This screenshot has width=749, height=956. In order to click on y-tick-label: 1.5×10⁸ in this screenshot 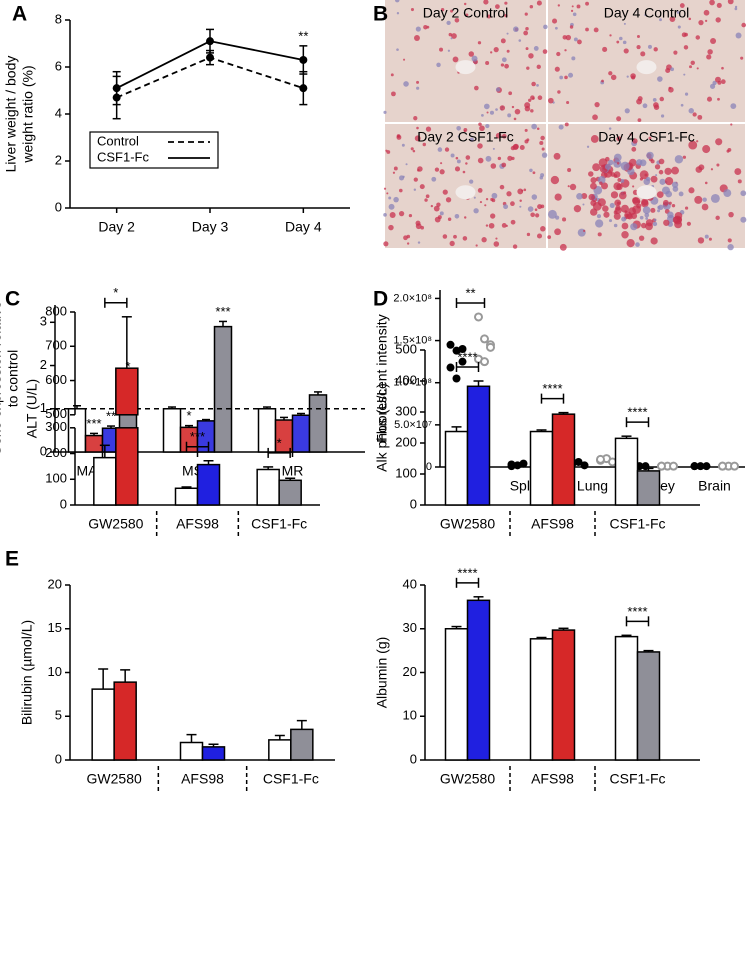, I will do `click(412, 340)`.